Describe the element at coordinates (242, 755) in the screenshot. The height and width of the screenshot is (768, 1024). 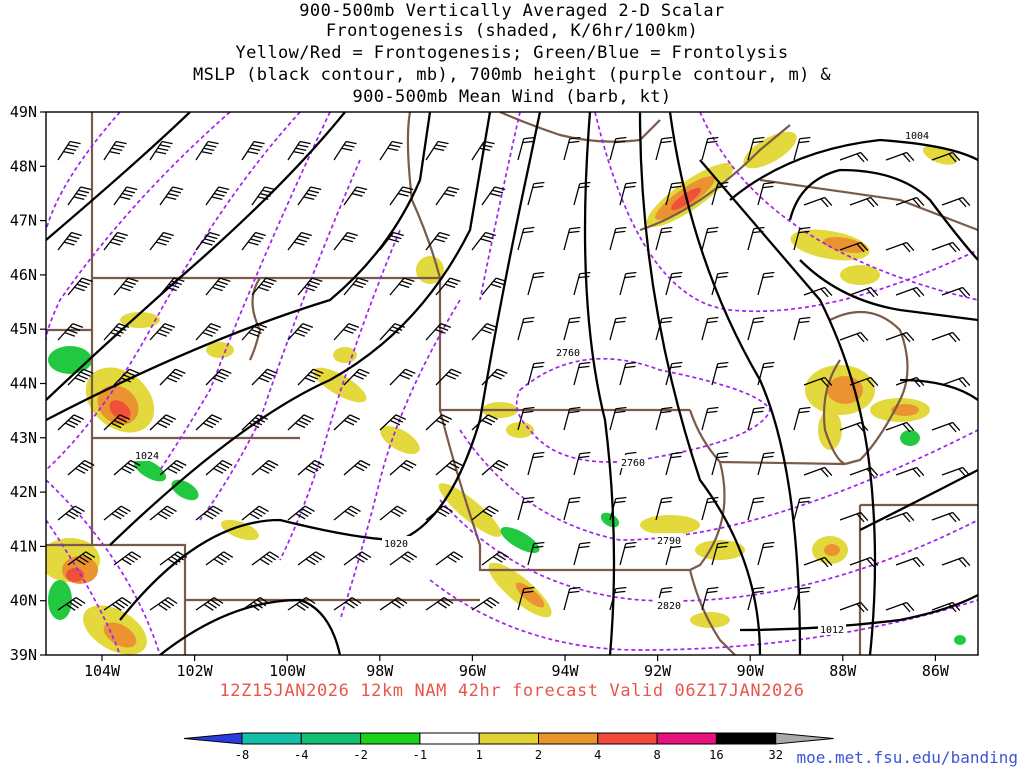
I see `colorbar-label: -8` at that location.